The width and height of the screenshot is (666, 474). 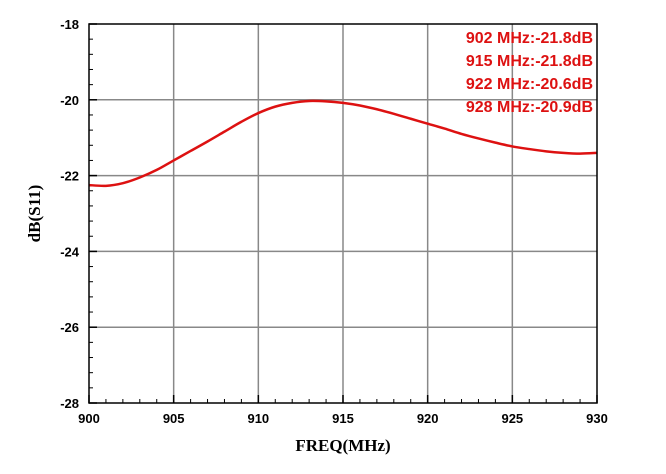 I want to click on marker-readout: 922 MHz:-20.6dB, so click(x=529, y=84).